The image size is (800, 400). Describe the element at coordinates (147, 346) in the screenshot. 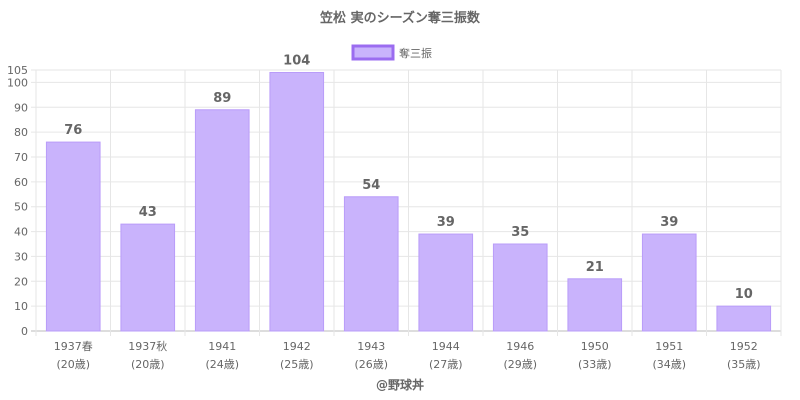

I see `x-tick-label: 1937秋` at that location.